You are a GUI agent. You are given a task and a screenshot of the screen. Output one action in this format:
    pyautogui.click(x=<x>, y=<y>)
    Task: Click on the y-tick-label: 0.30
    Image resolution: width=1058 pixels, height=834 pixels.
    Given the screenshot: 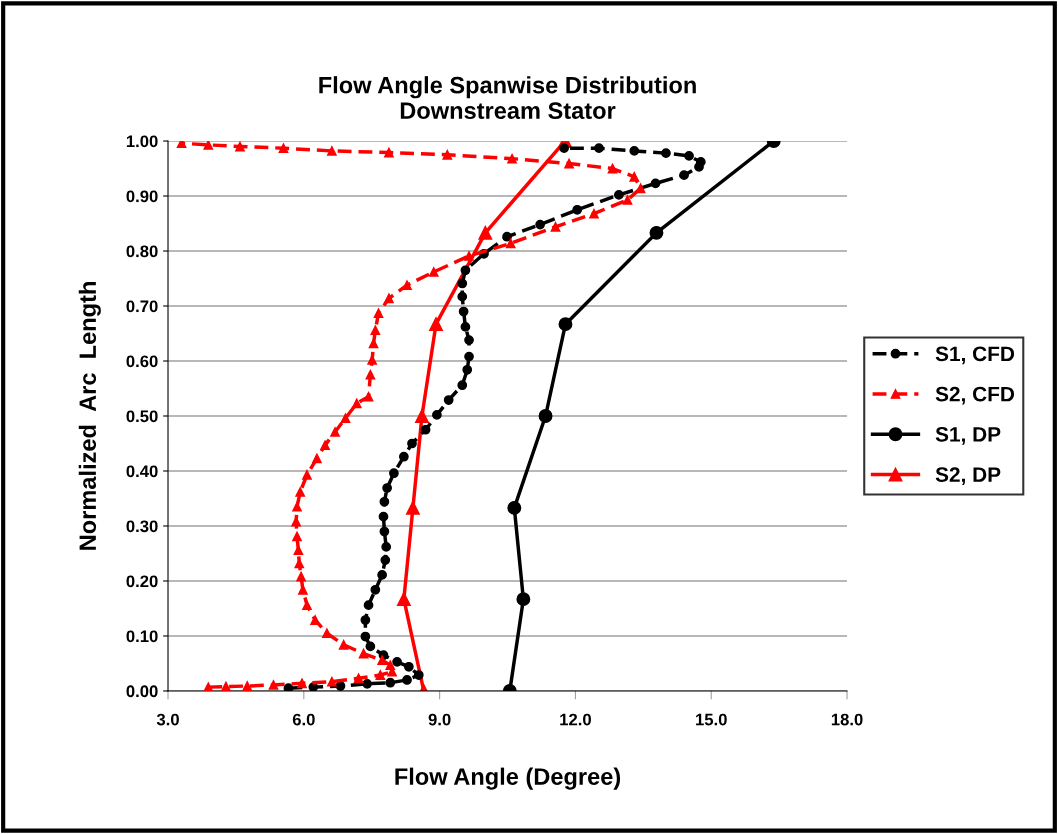 What is the action you would take?
    pyautogui.click(x=142, y=526)
    